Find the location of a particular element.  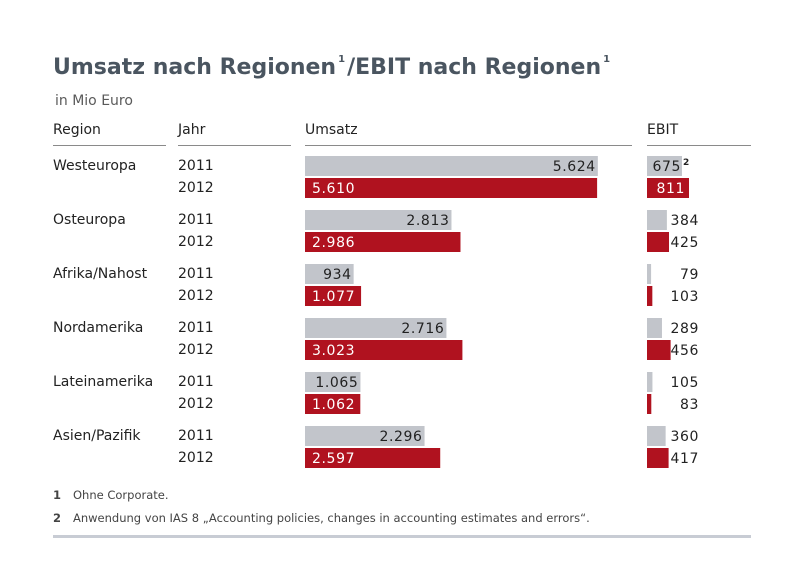

ebit-value-label: 83 is located at coordinates (689, 405).